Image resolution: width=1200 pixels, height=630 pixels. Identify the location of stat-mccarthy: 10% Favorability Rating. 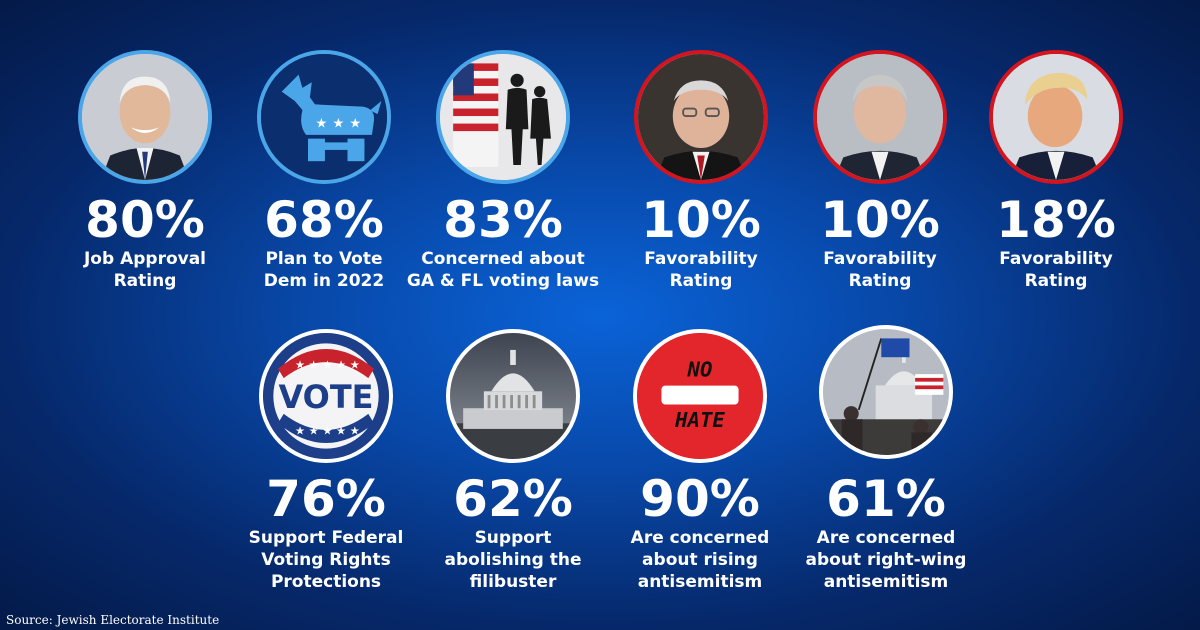
(880, 171).